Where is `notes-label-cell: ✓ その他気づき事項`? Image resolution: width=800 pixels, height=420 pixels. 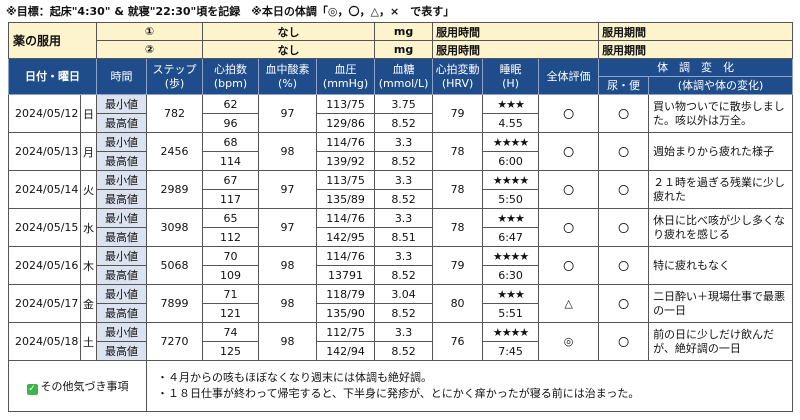
notes-label-cell: ✓ その他気づき事項 is located at coordinates (77, 386).